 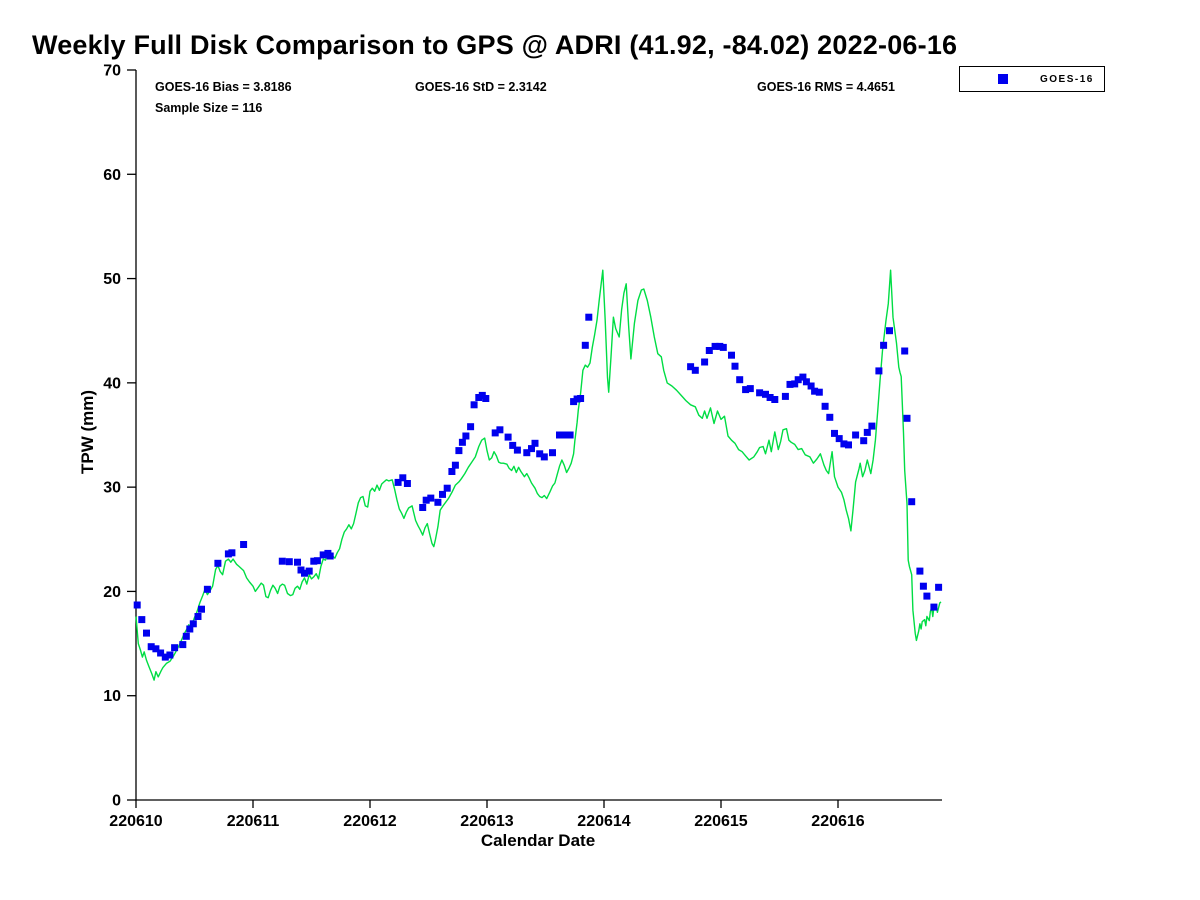 What do you see at coordinates (112, 70) in the screenshot?
I see `y-tick-label: 70` at bounding box center [112, 70].